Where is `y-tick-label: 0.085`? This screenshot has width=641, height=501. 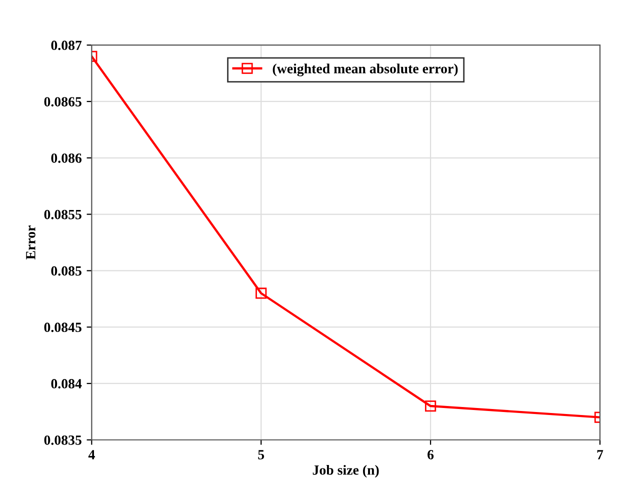
y-tick-label: 0.085 is located at coordinates (66, 271).